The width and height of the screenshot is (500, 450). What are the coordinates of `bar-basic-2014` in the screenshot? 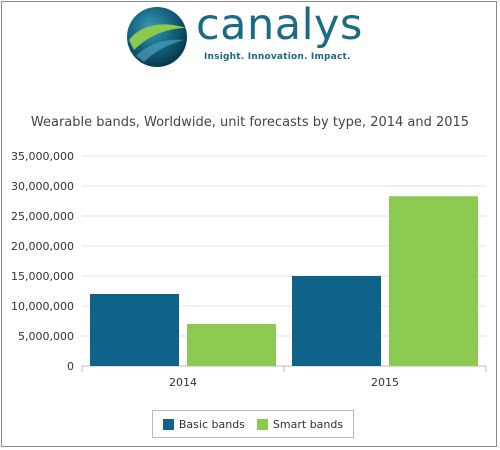 It's located at (134, 330).